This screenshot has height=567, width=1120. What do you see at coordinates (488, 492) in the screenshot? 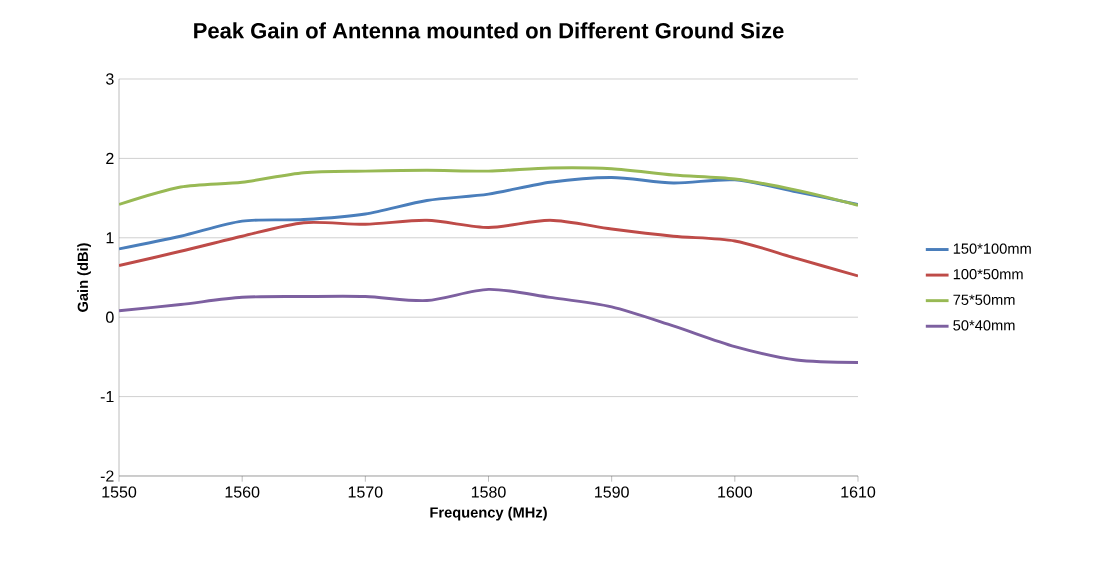
I see `x-tick-label: 1580` at bounding box center [488, 492].